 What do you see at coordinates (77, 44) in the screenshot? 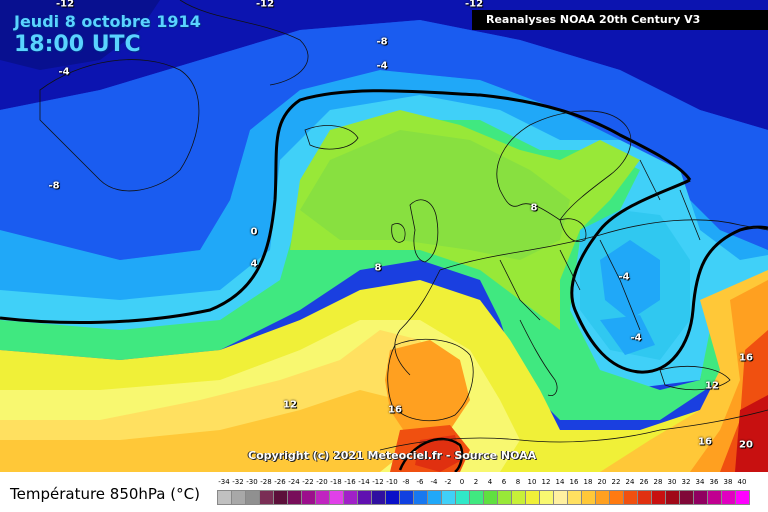
I see `map-time: 18:00 UTC` at bounding box center [77, 44].